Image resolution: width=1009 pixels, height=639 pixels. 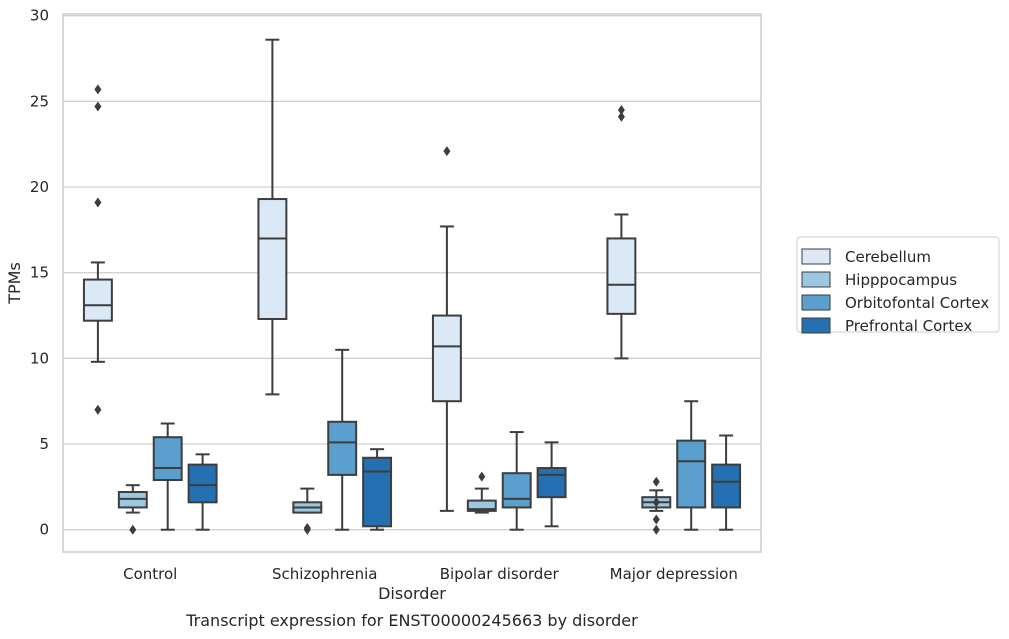 What do you see at coordinates (150, 574) in the screenshot?
I see `x-tick-label: Control` at bounding box center [150, 574].